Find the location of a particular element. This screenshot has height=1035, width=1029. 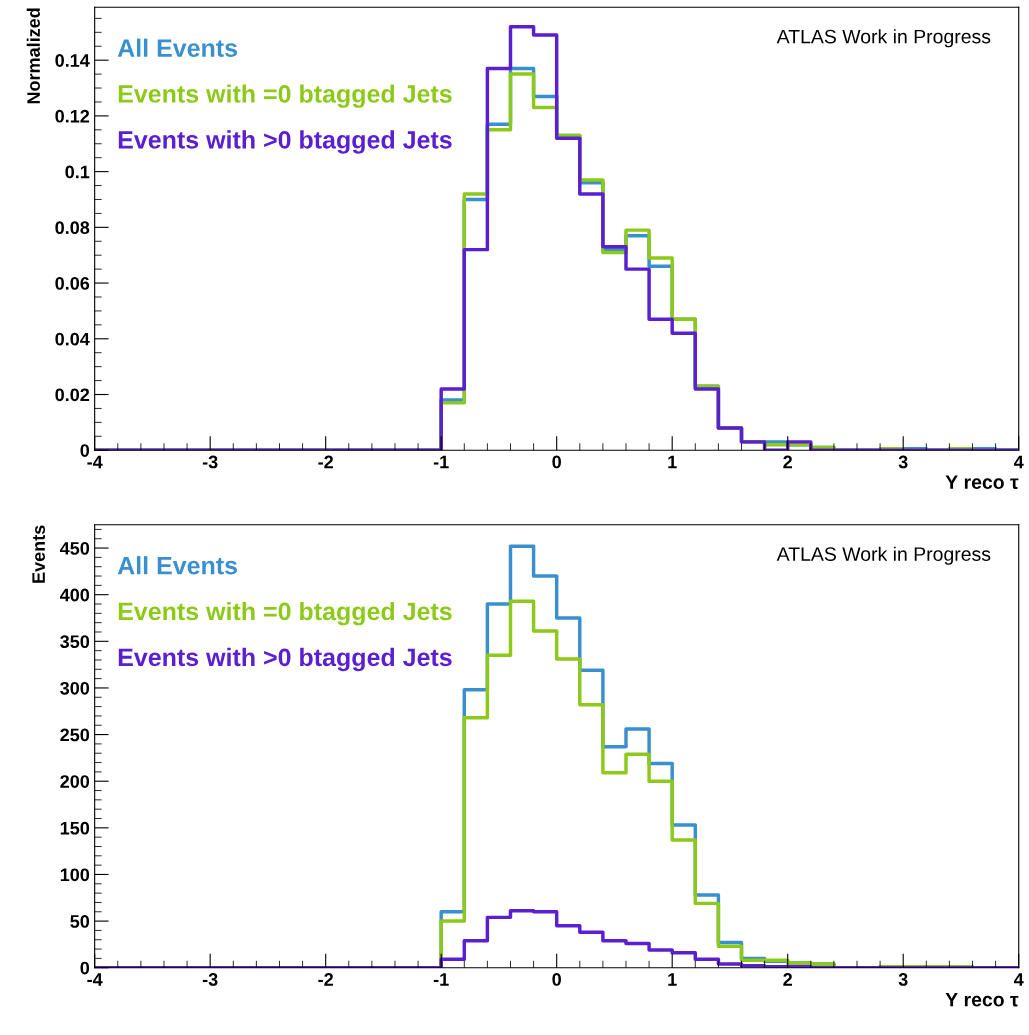

y-tick-label: 0.1 is located at coordinates (77, 172).